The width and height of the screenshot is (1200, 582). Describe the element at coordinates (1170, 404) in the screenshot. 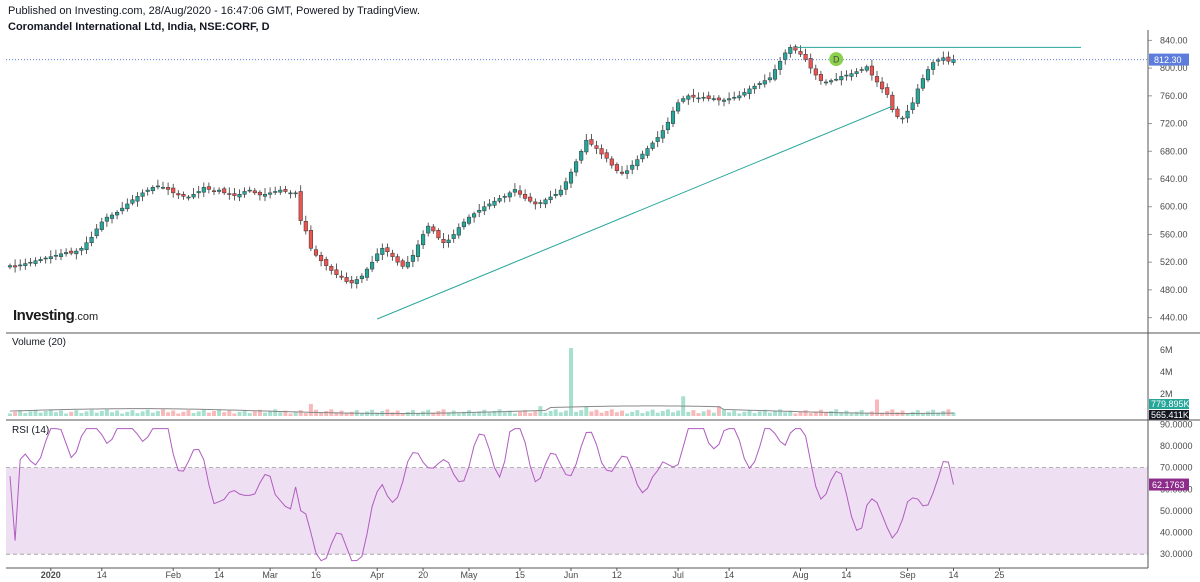

I see `volume-last-label: 779.895K` at that location.